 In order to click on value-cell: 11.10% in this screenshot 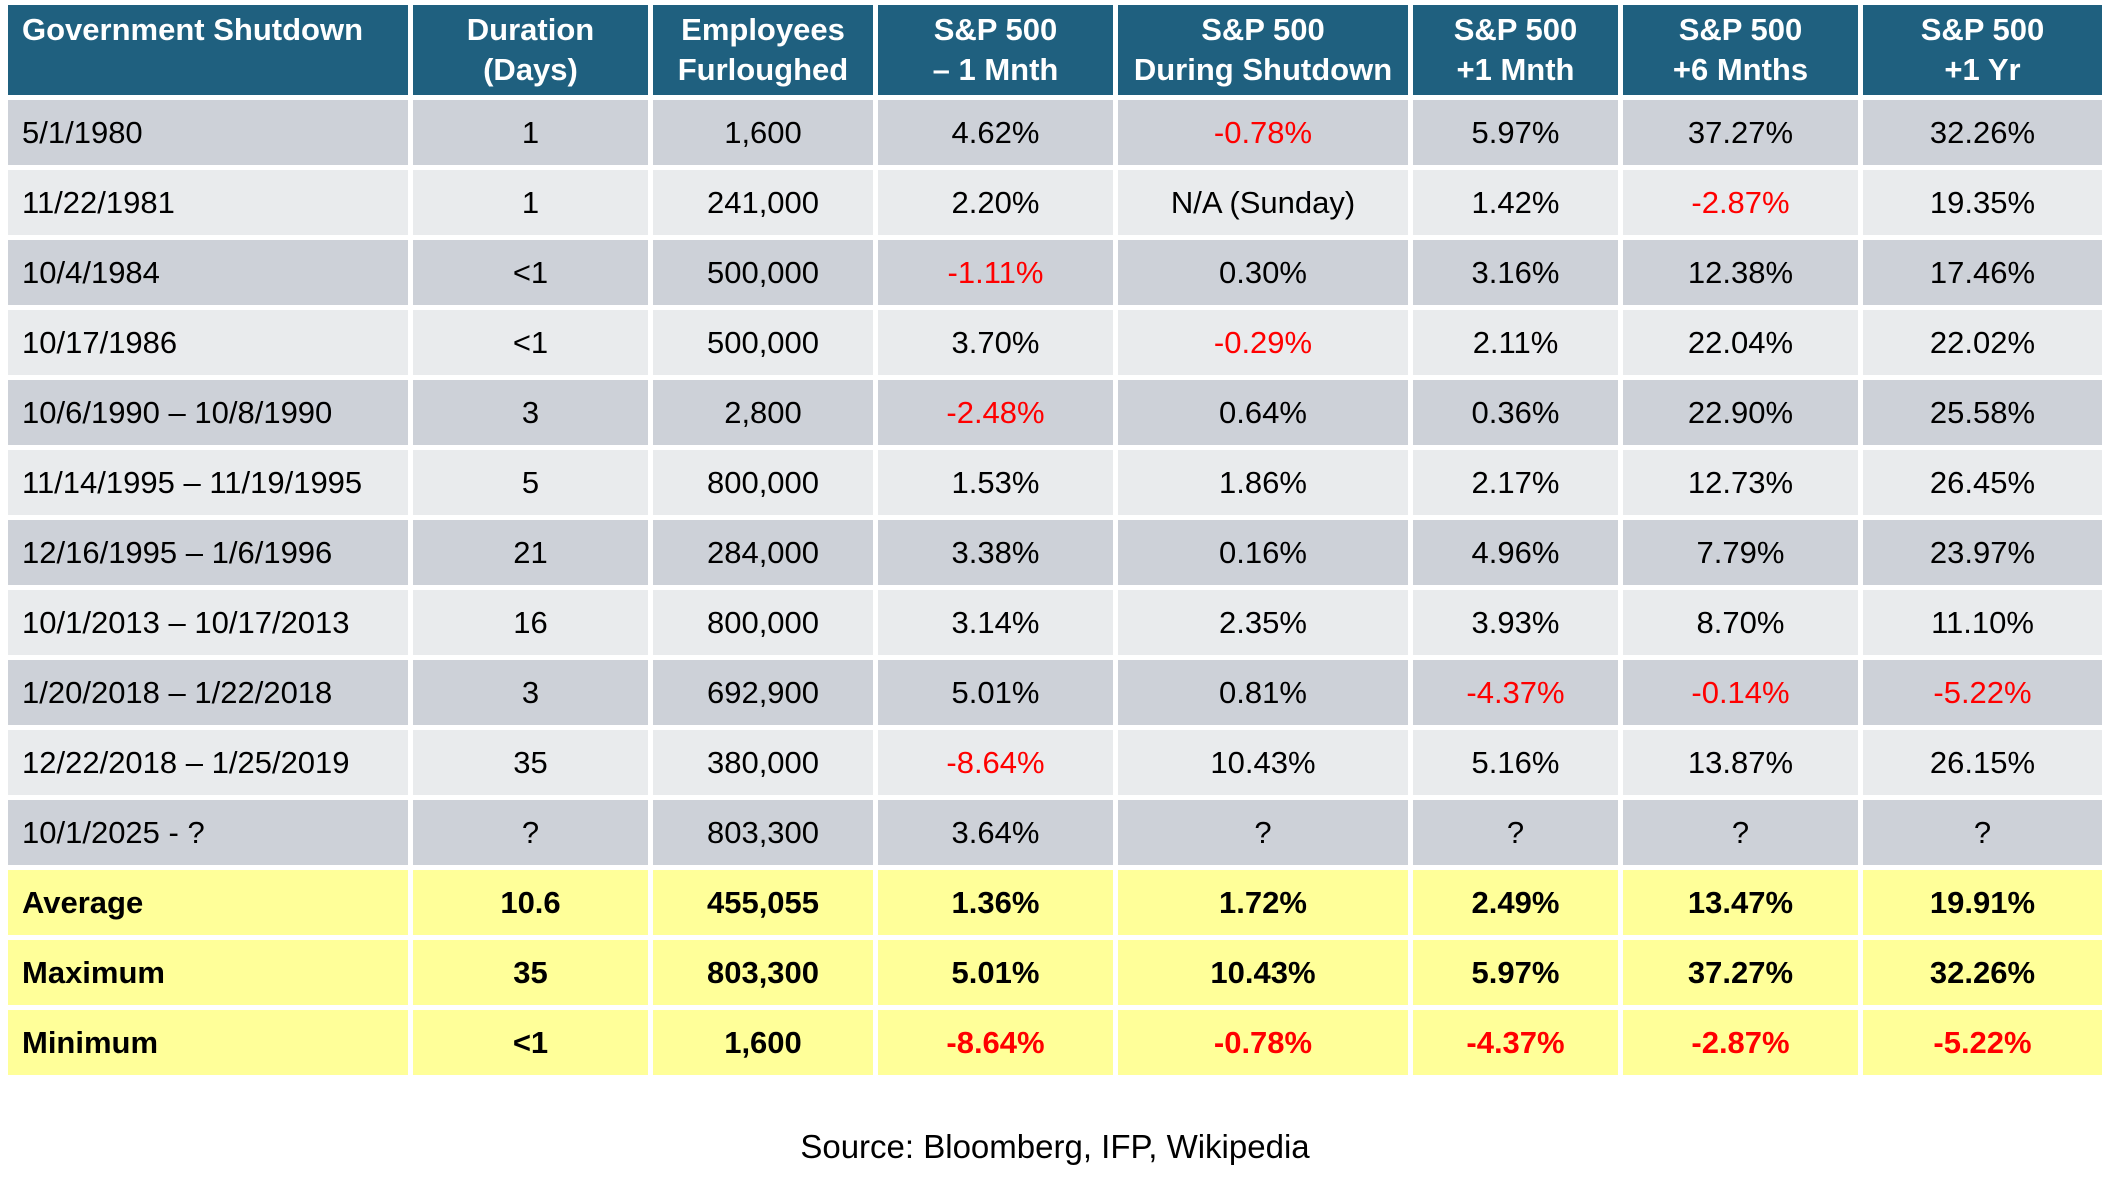, I will do `click(1982, 622)`.